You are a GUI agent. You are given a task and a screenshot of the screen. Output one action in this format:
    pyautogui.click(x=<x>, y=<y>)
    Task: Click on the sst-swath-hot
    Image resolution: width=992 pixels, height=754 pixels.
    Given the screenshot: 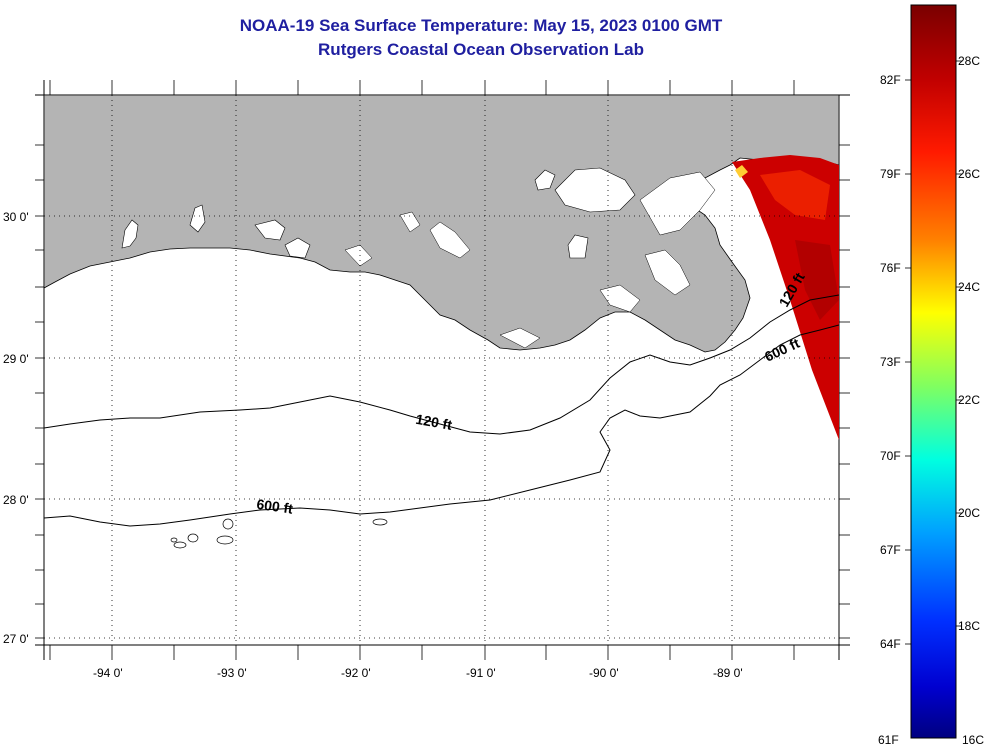 What is the action you would take?
    pyautogui.click(x=795, y=195)
    